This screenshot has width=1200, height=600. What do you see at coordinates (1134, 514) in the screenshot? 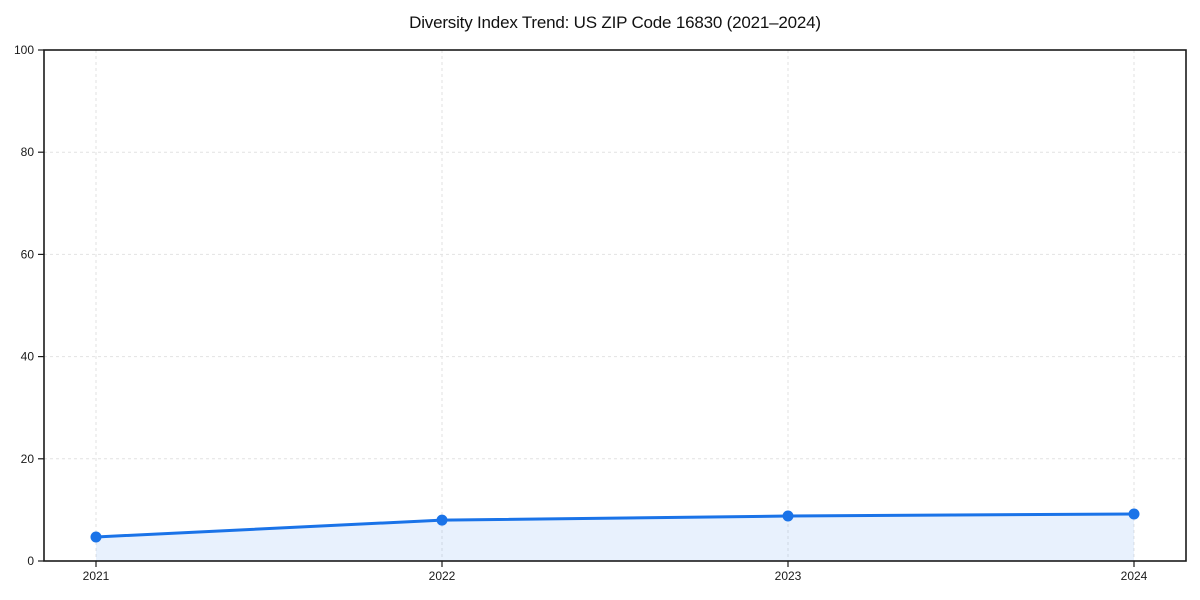
I see `data-point-2024` at bounding box center [1134, 514].